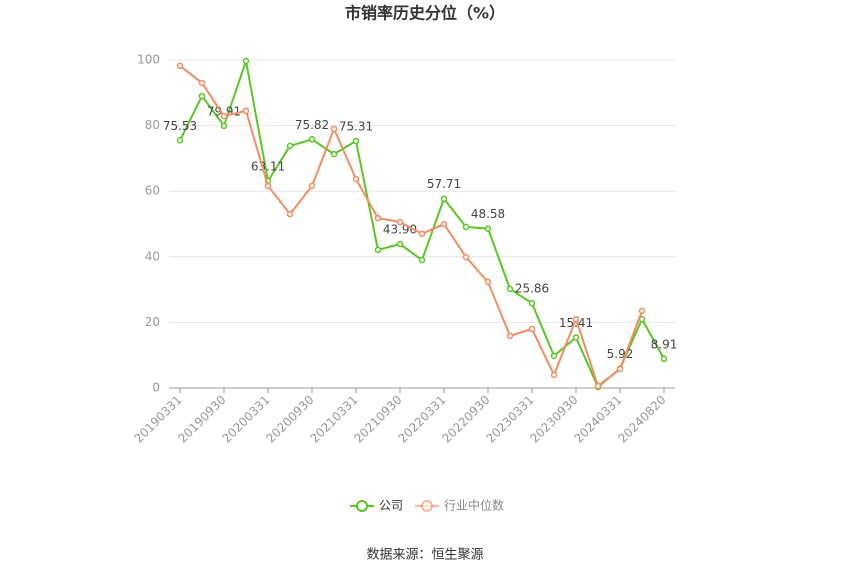  Describe the element at coordinates (391, 506) in the screenshot. I see `legend-label: 公司` at that location.